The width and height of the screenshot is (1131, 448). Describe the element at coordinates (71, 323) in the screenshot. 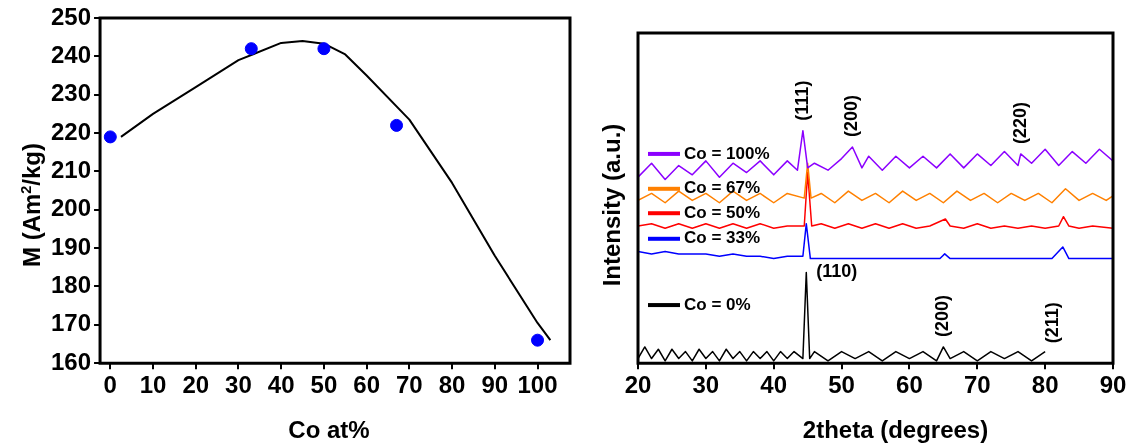

I see `y-tick-label: 170` at that location.